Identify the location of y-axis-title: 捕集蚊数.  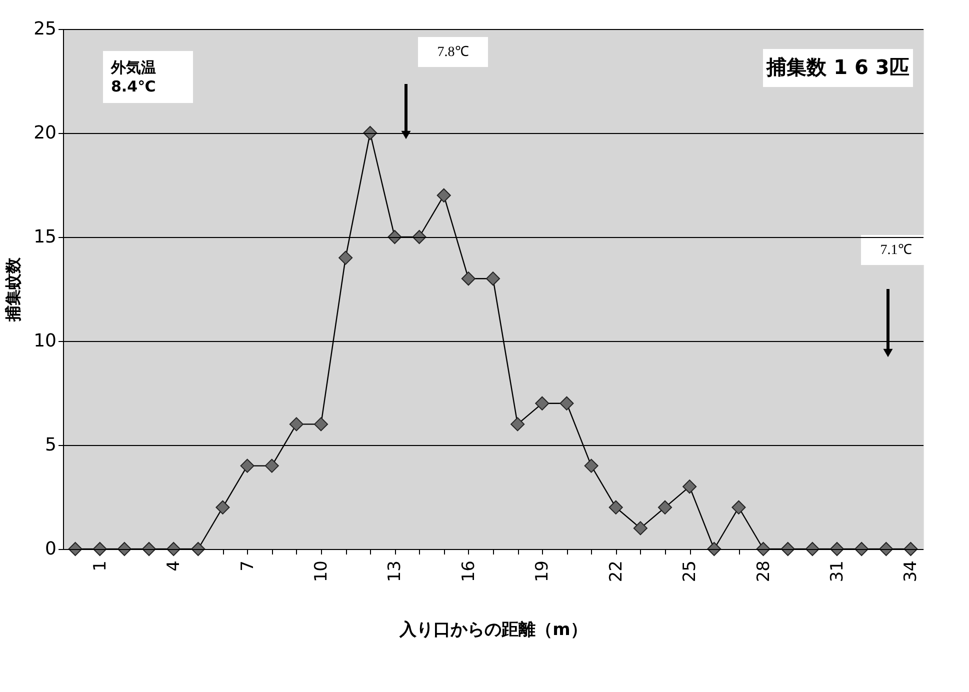
(13, 289).